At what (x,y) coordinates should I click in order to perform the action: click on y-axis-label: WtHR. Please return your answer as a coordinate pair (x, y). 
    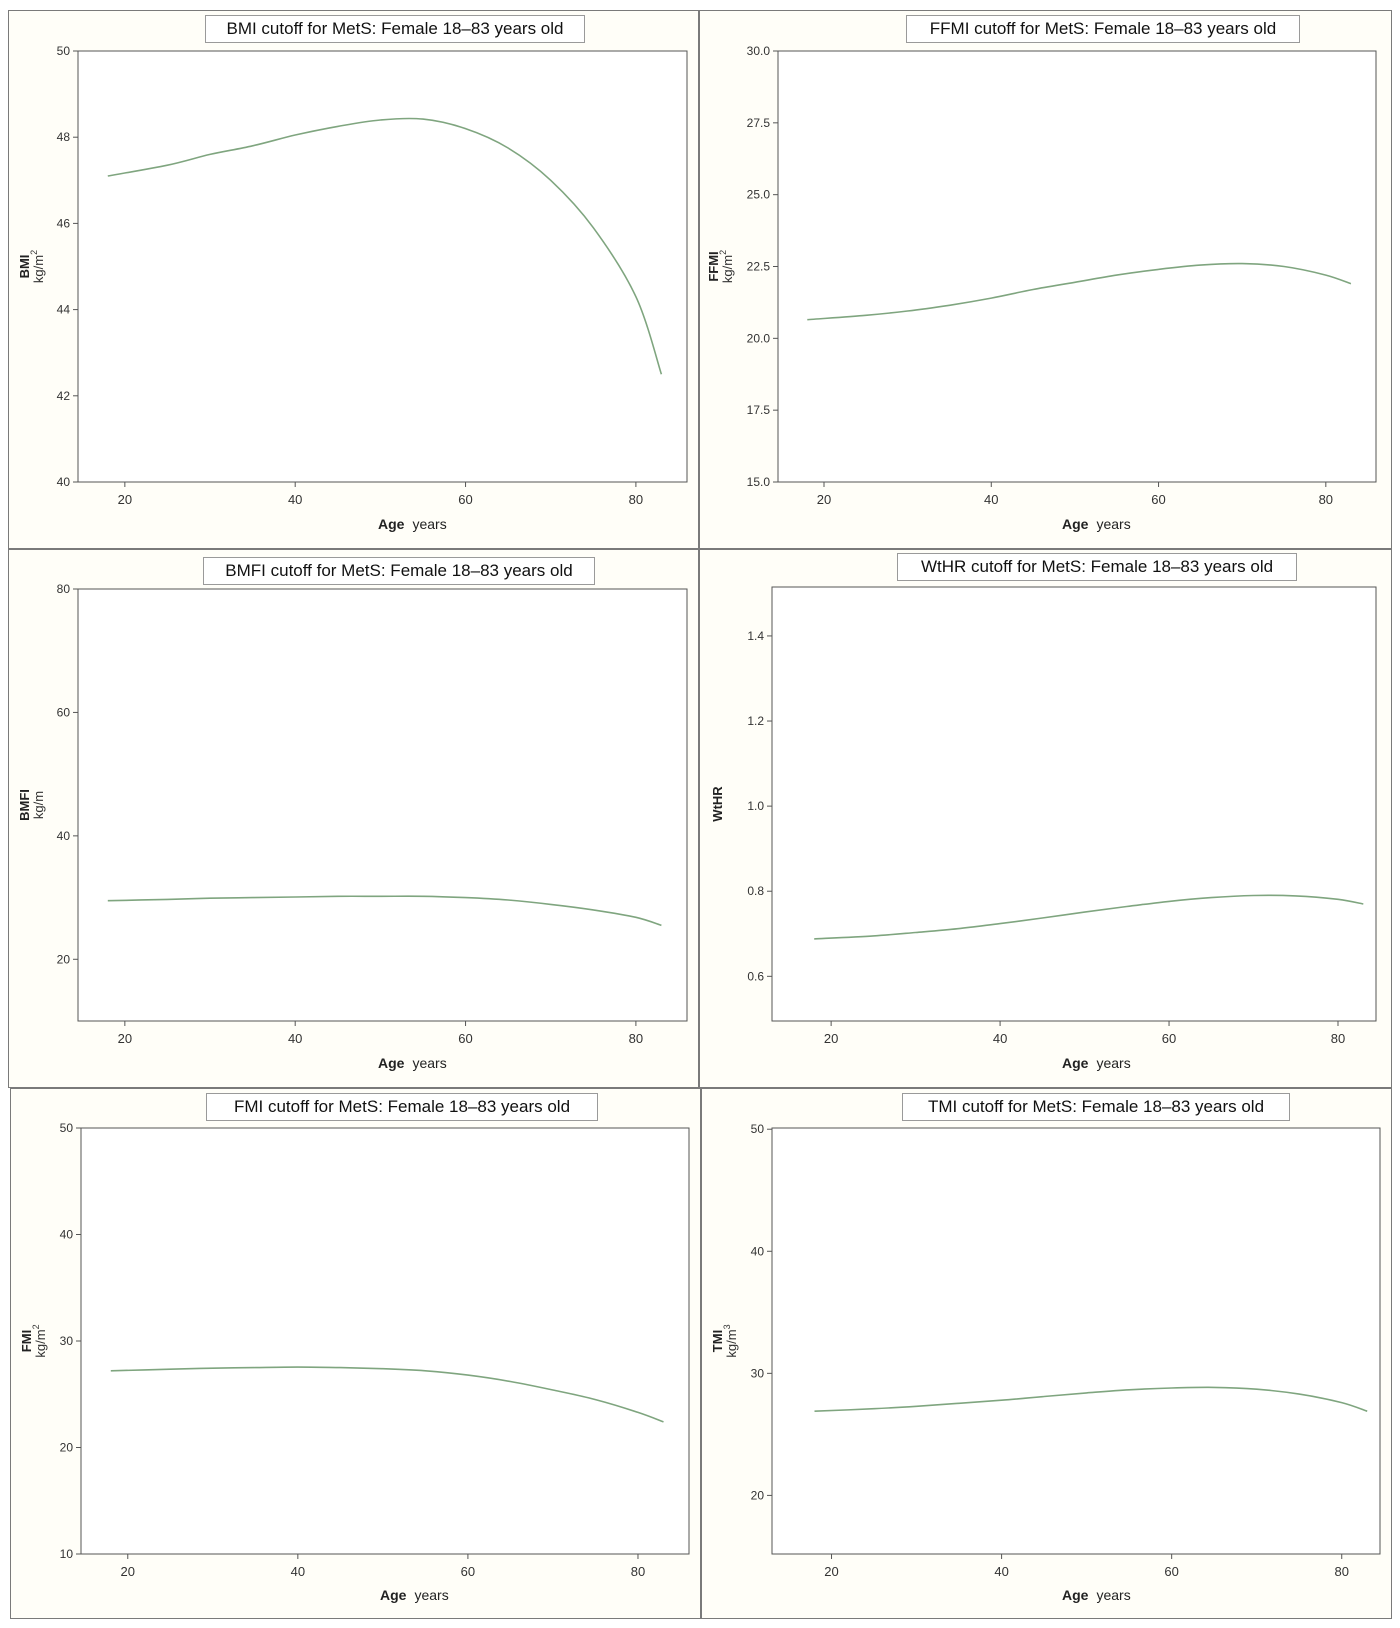
    Looking at the image, I should click on (717, 804).